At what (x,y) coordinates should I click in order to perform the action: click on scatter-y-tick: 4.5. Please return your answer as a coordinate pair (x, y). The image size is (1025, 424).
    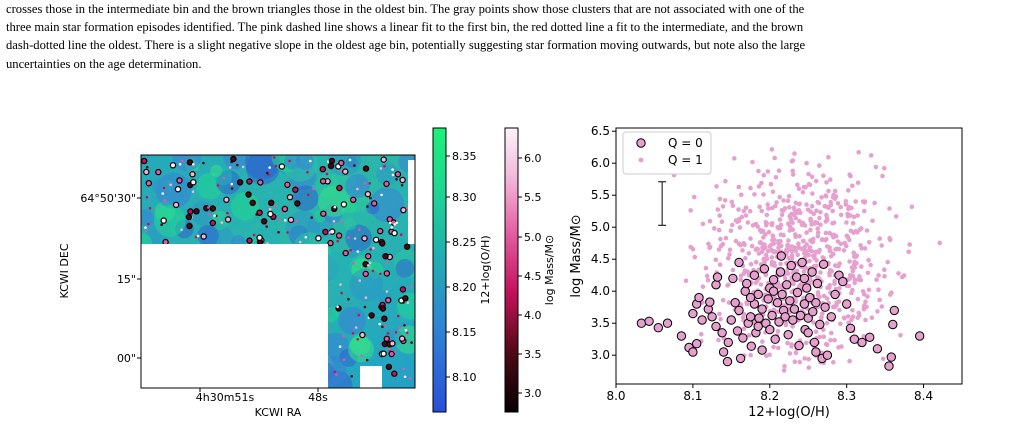
    Looking at the image, I should click on (600, 259).